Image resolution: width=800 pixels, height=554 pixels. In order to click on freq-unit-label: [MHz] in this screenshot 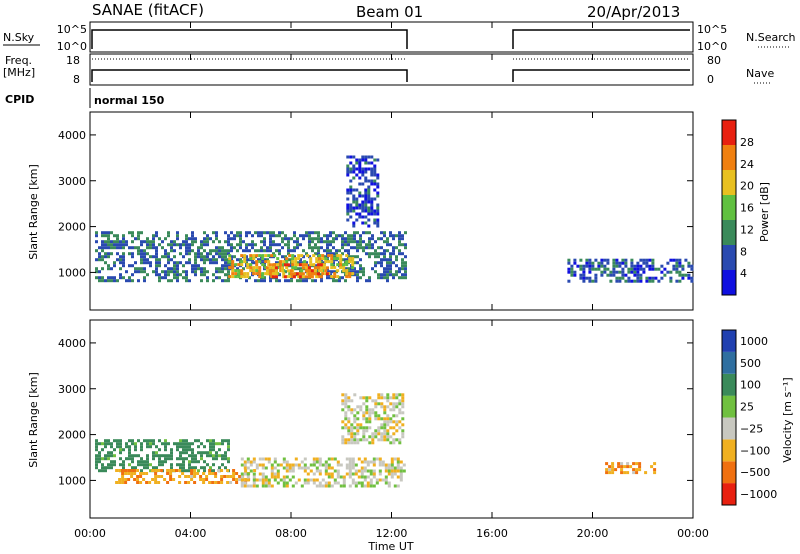, I will do `click(19, 72)`.